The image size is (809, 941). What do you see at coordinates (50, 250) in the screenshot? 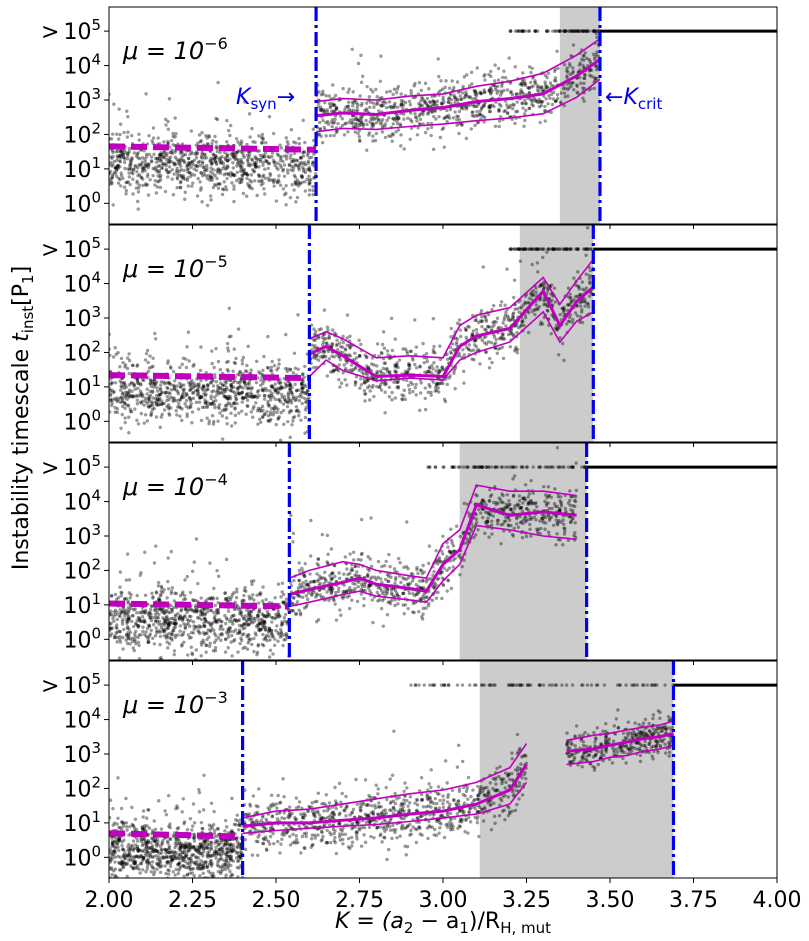
I see `greater-than-label: >` at bounding box center [50, 250].